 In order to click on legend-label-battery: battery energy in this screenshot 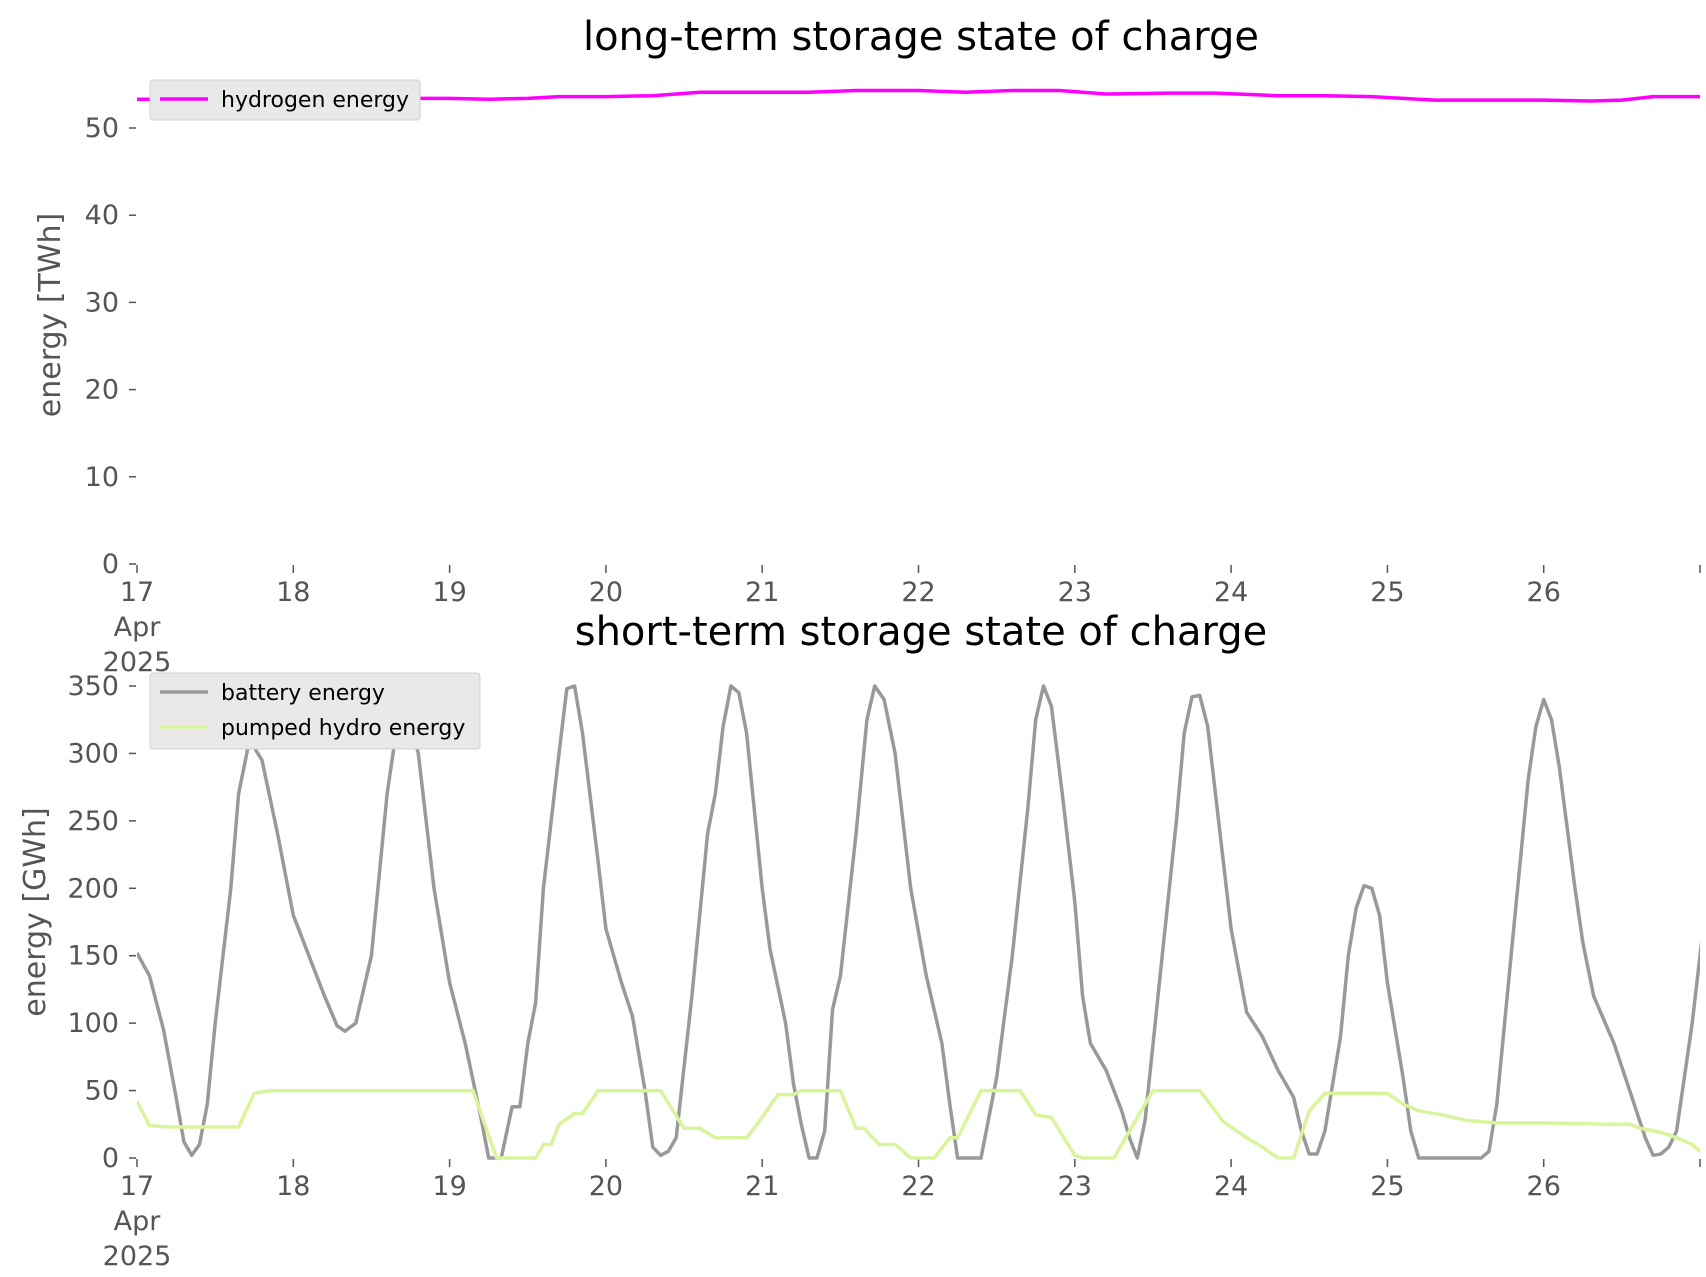, I will do `click(303, 693)`.